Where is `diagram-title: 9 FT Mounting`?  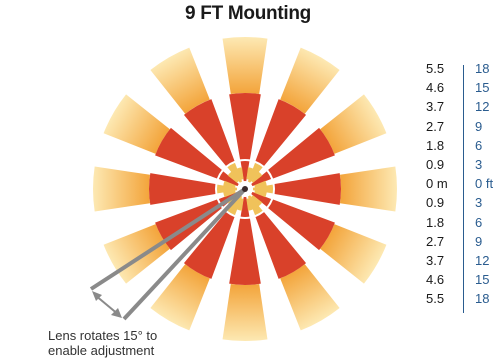
diagram-title: 9 FT Mounting is located at coordinates (248, 13).